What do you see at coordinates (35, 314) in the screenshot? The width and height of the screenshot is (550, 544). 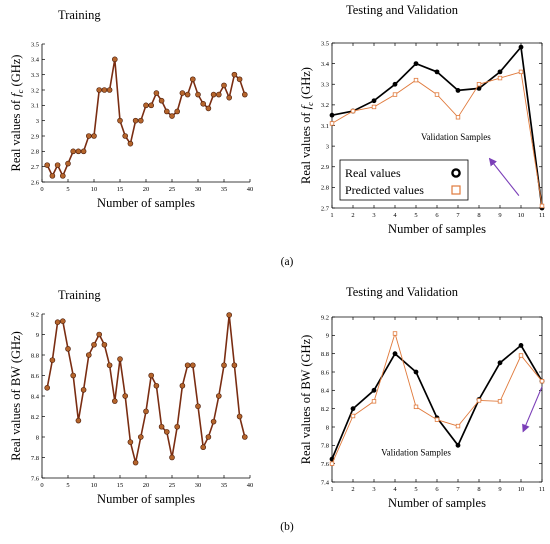 I see `y-tick-label: 9.2` at bounding box center [35, 314].